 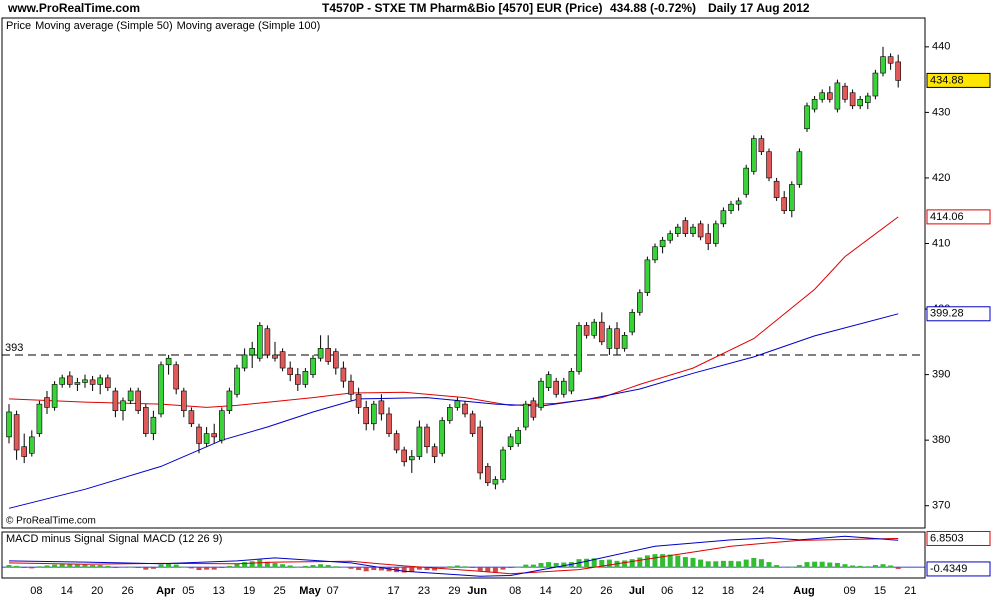 I want to click on x-tick-label: 08, so click(x=36, y=591).